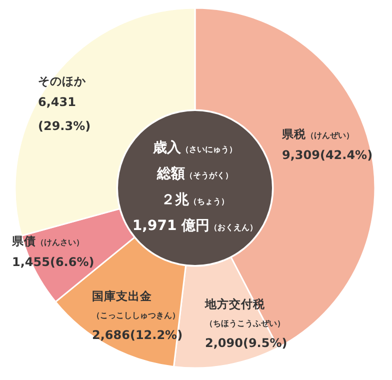 The height and width of the screenshot is (380, 392). Describe the element at coordinates (327, 155) in the screenshot. I see `data-label: 9,309(42.4%)` at that location.